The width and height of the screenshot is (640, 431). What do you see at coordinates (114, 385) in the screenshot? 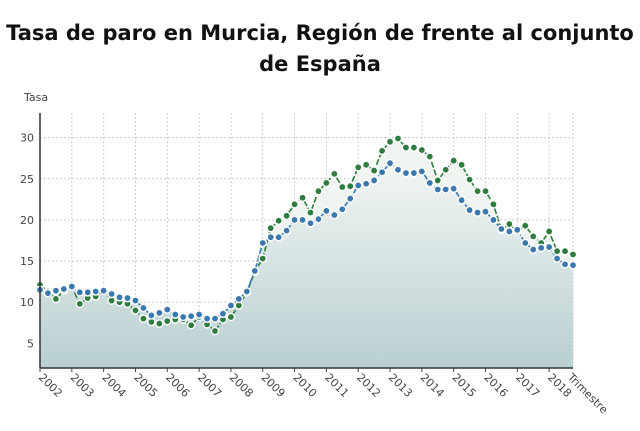
I see `x-tick-label: 2004` at bounding box center [114, 385].